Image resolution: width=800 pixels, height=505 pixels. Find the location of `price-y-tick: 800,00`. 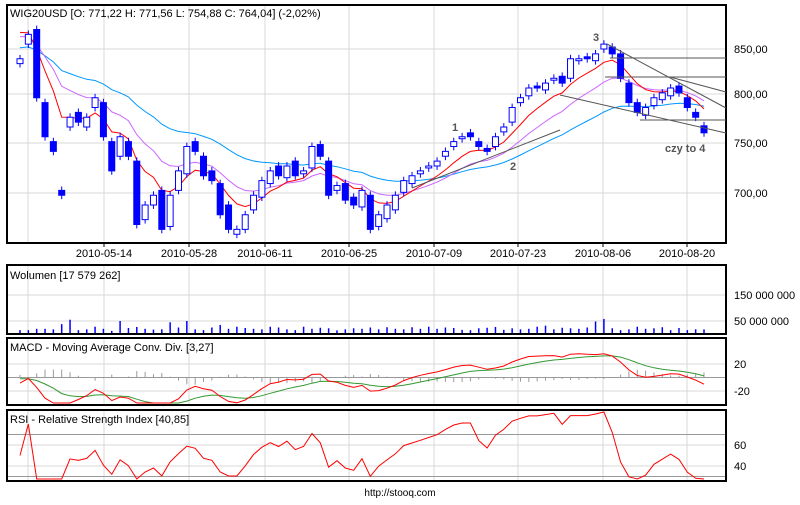

price-y-tick: 800,00 is located at coordinates (751, 95).